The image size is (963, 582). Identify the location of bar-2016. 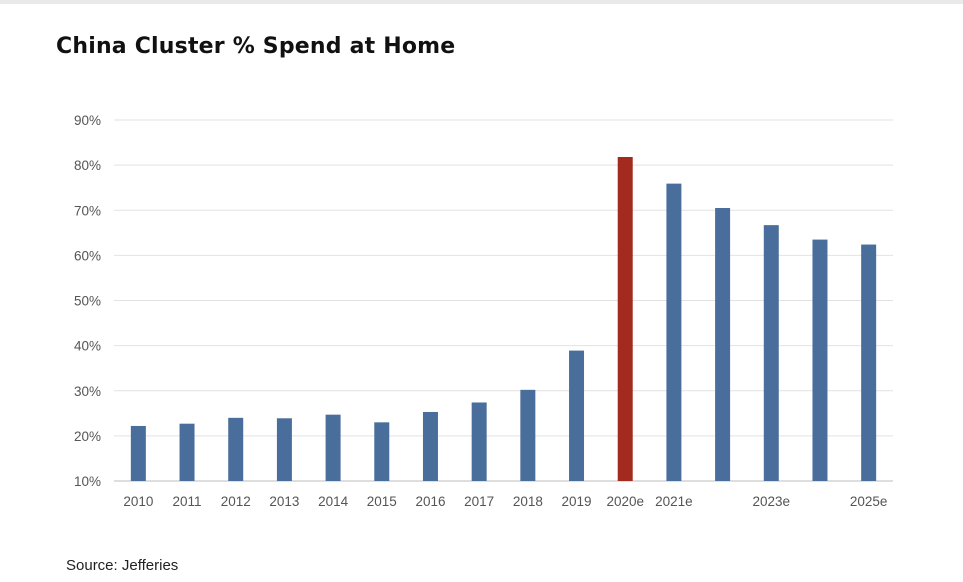
(430, 446).